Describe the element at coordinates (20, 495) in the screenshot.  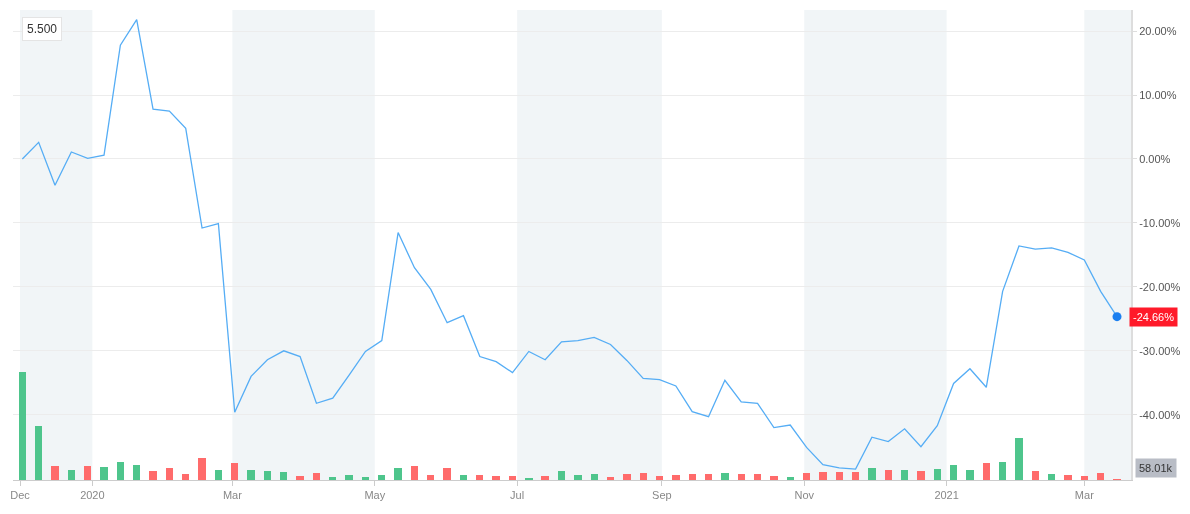
I see `x-tick-label: Dec` at that location.